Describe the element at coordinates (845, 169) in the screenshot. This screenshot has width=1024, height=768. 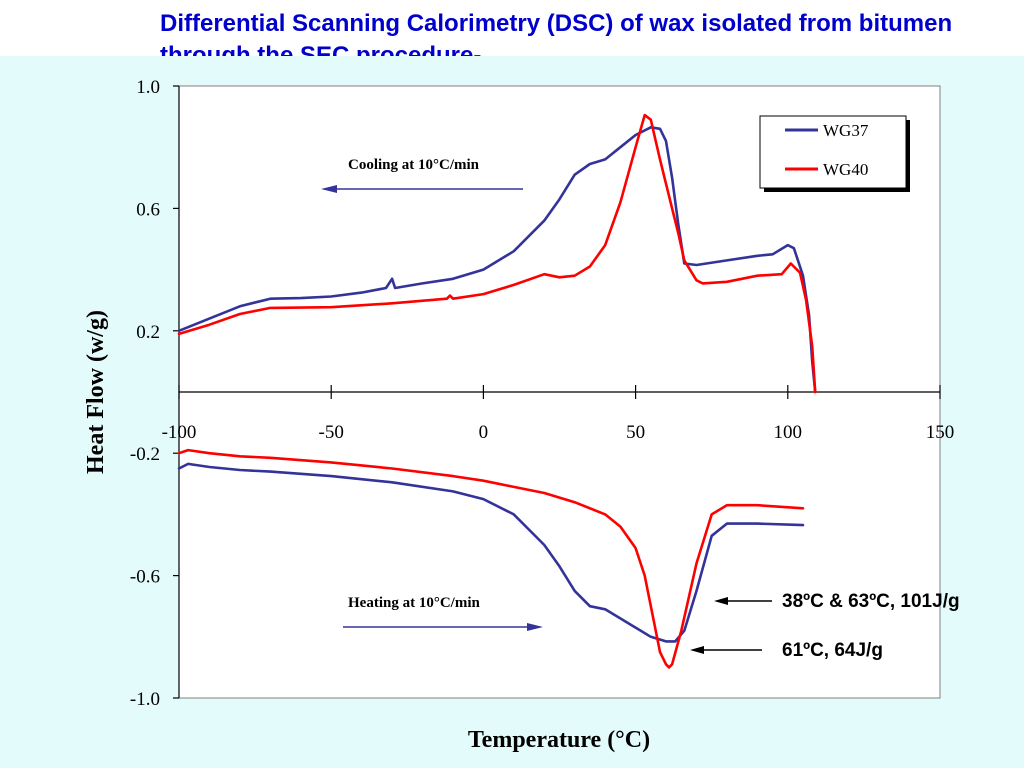
I see `legend-label-wg40: WG40` at that location.